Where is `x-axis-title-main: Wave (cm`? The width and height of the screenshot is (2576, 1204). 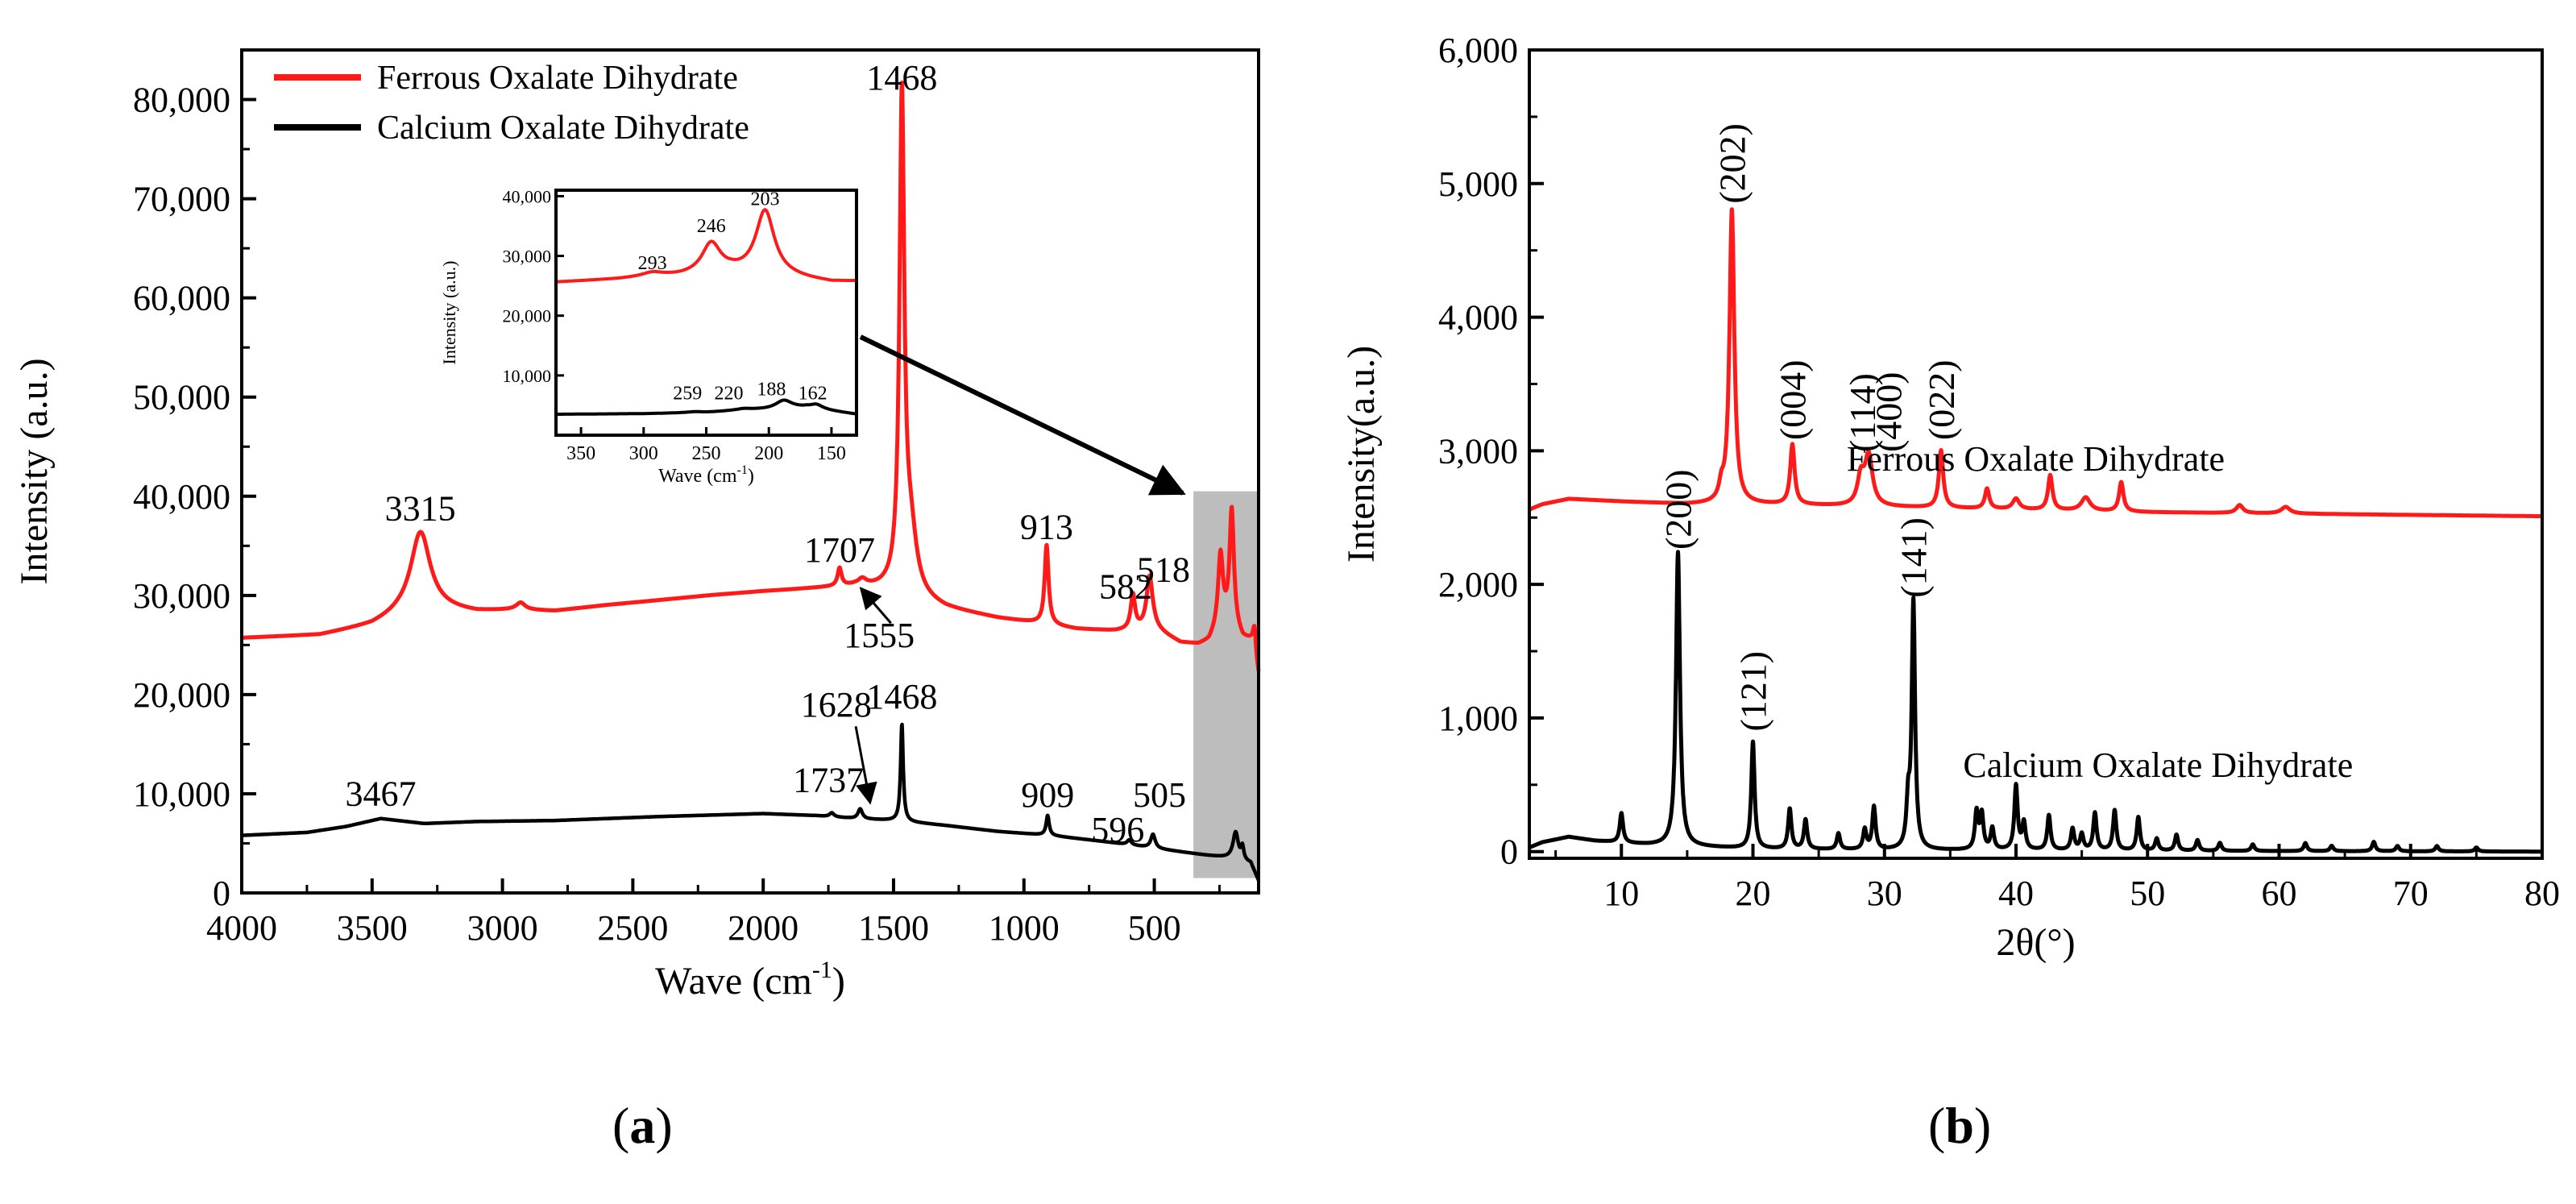 x-axis-title-main: Wave (cm is located at coordinates (733, 982).